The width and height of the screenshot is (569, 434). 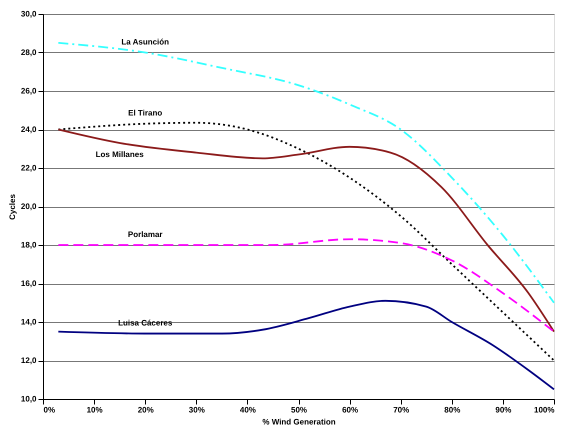 What do you see at coordinates (29, 322) in the screenshot?
I see `y-tick-label: 14,0` at bounding box center [29, 322].